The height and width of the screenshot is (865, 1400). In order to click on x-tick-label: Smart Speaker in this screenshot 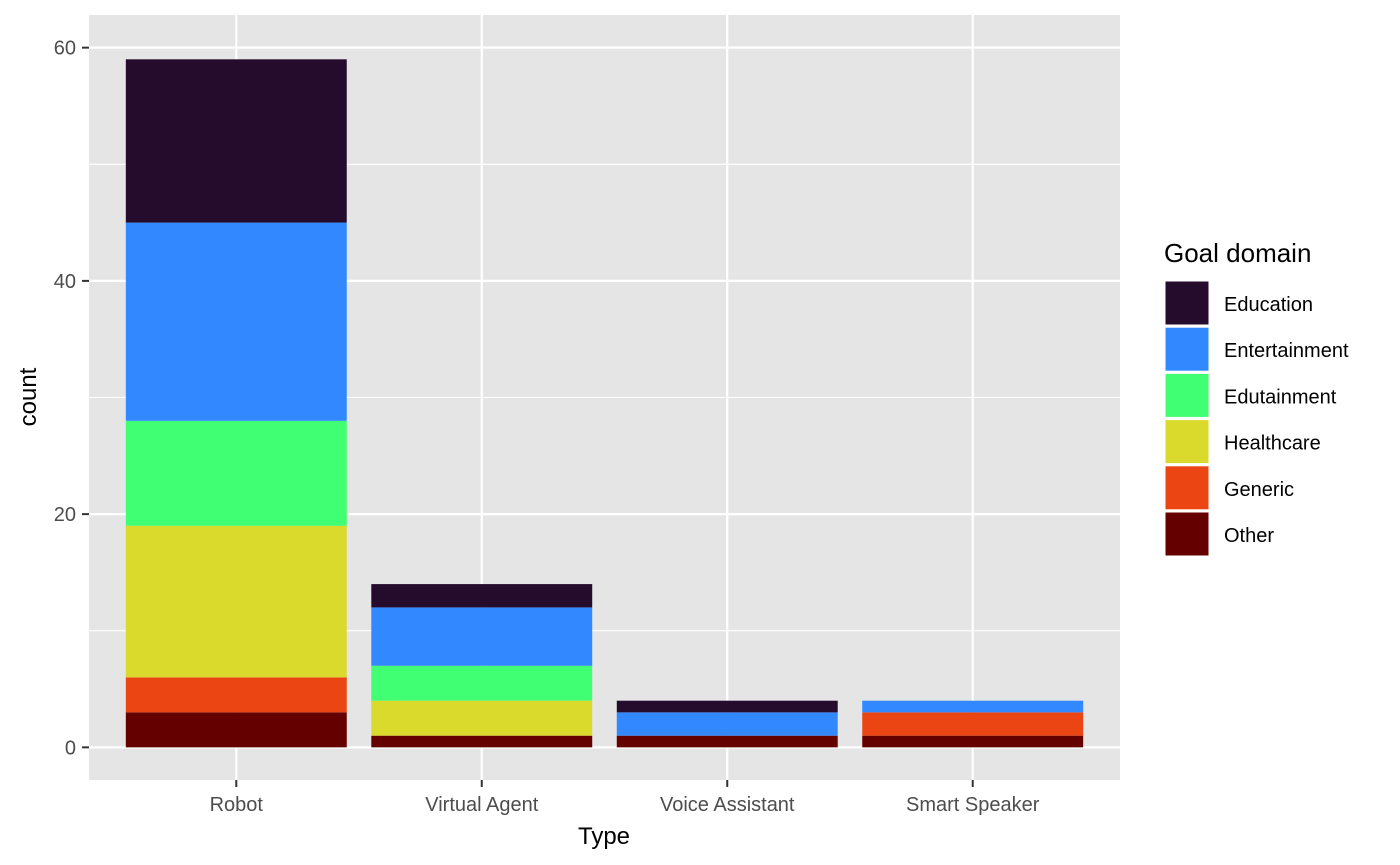, I will do `click(973, 805)`.